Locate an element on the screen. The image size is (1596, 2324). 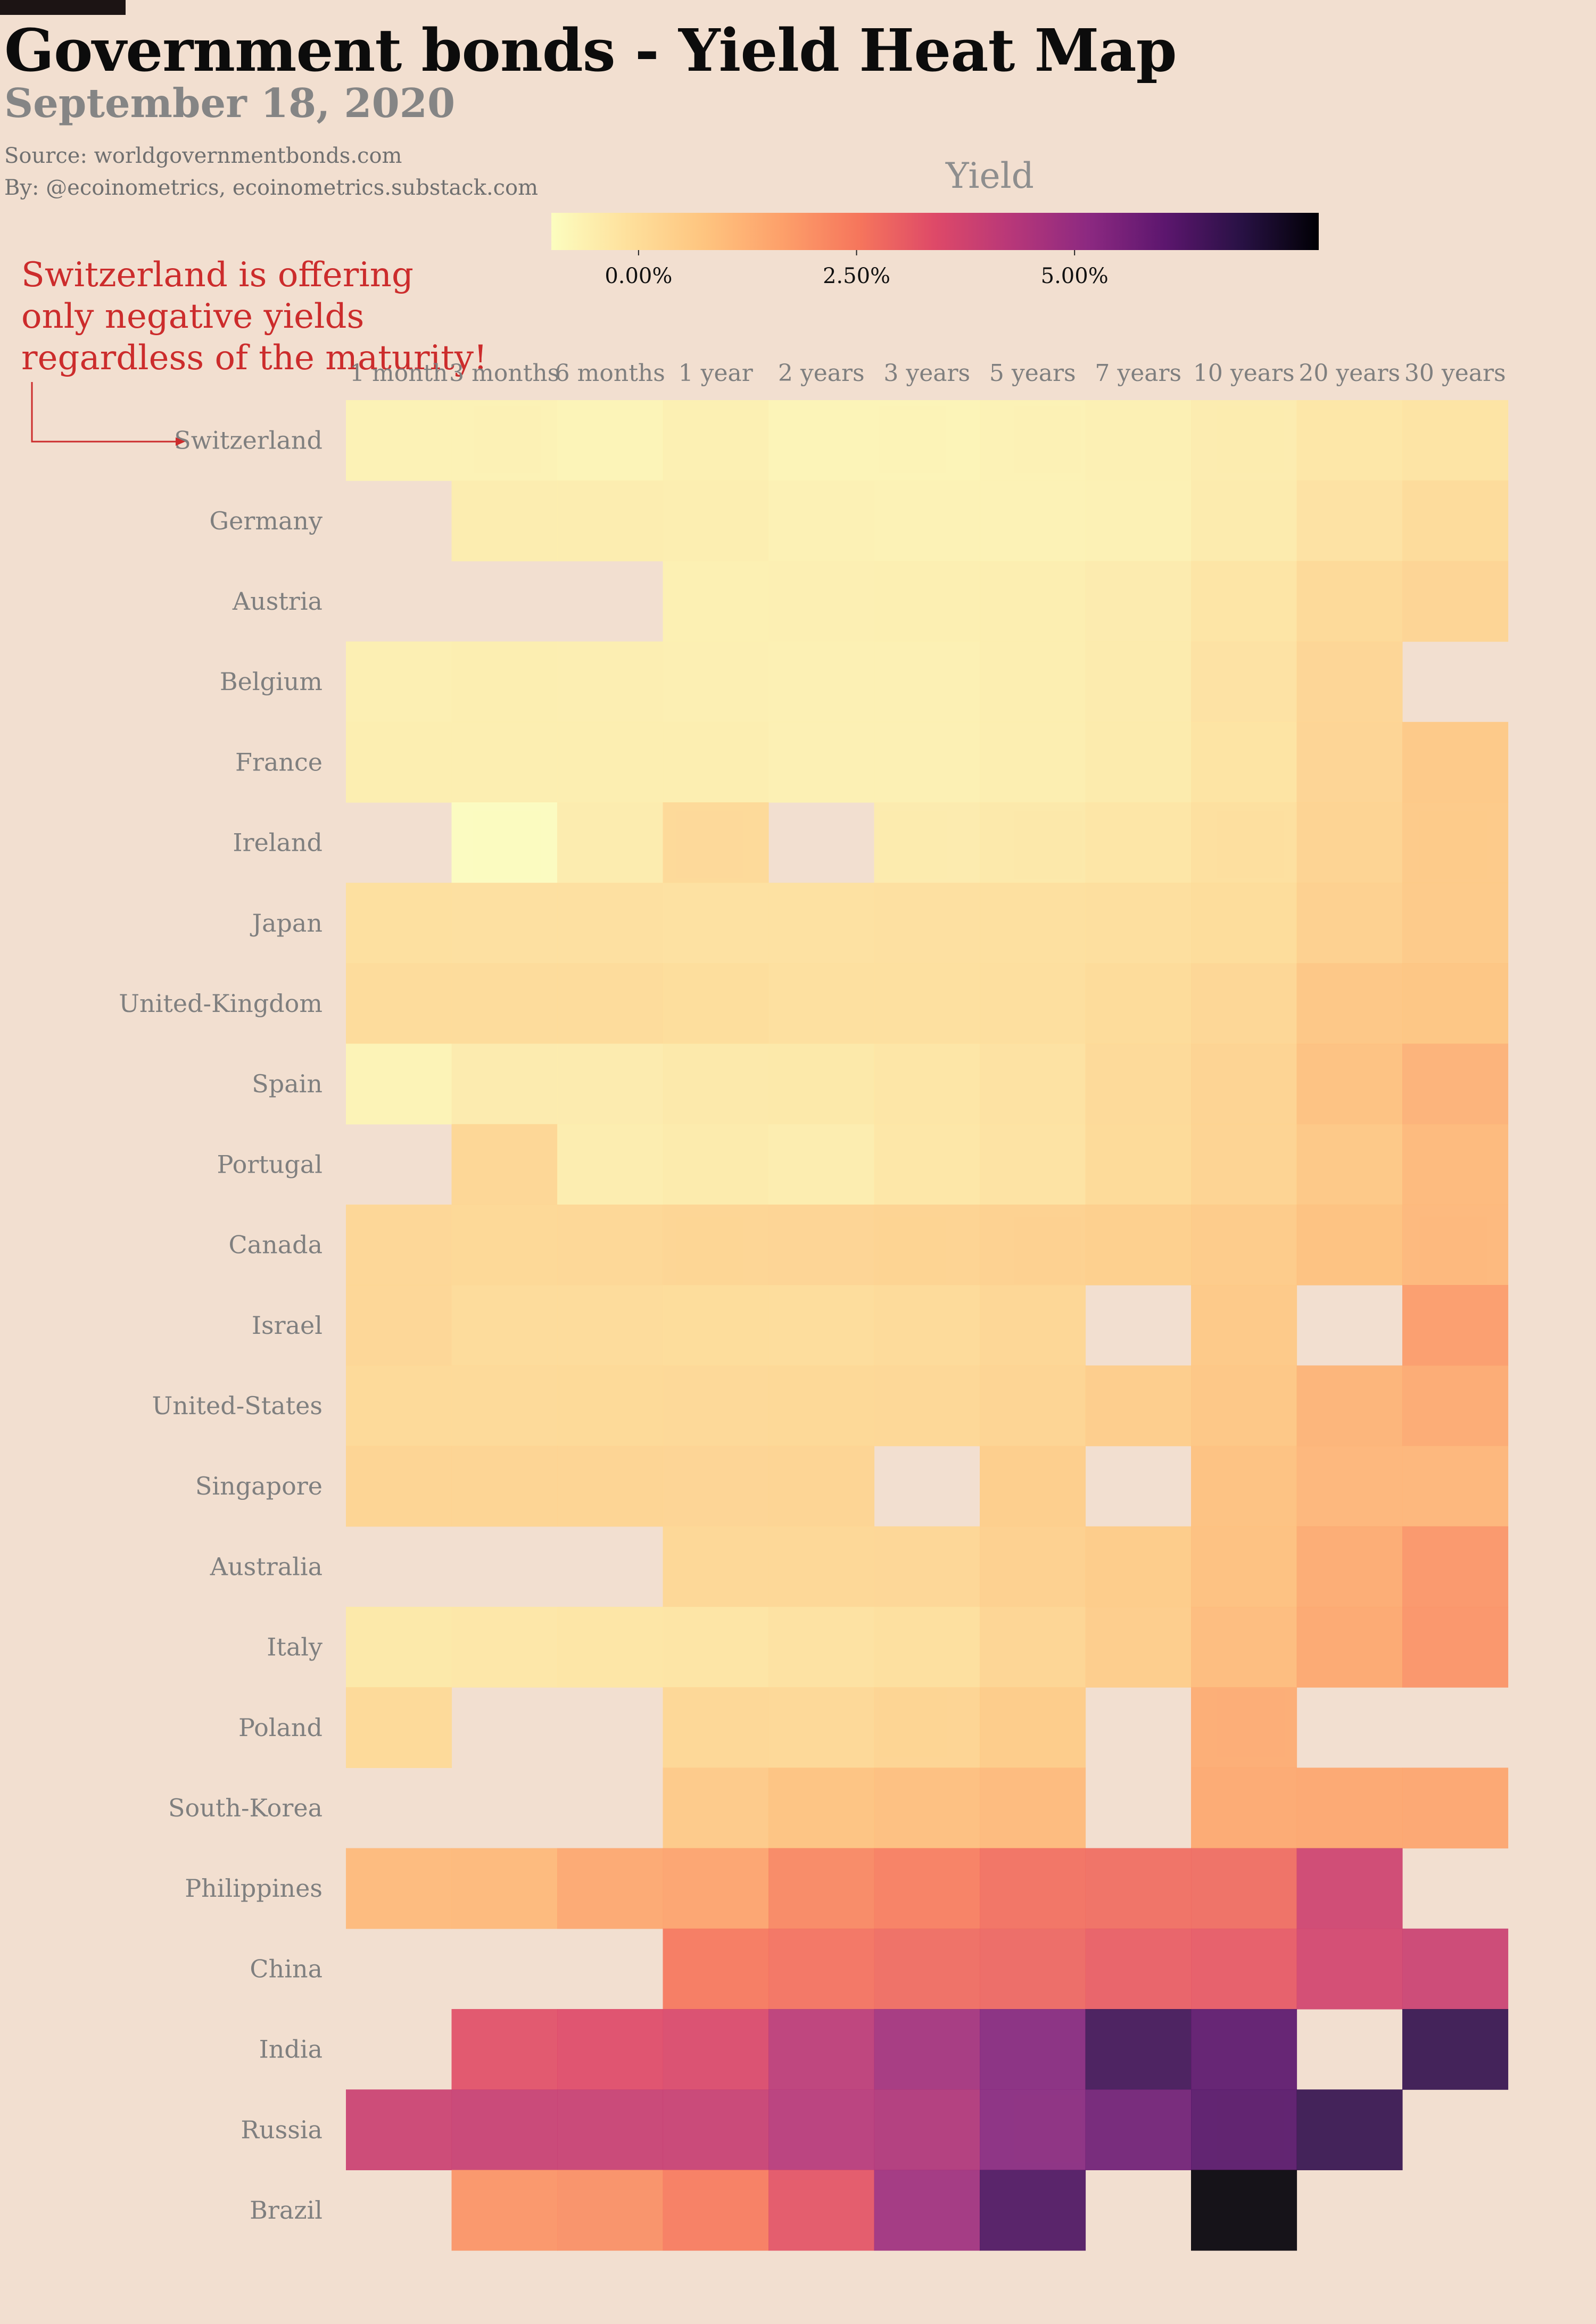
row-label: India is located at coordinates (290, 2049).